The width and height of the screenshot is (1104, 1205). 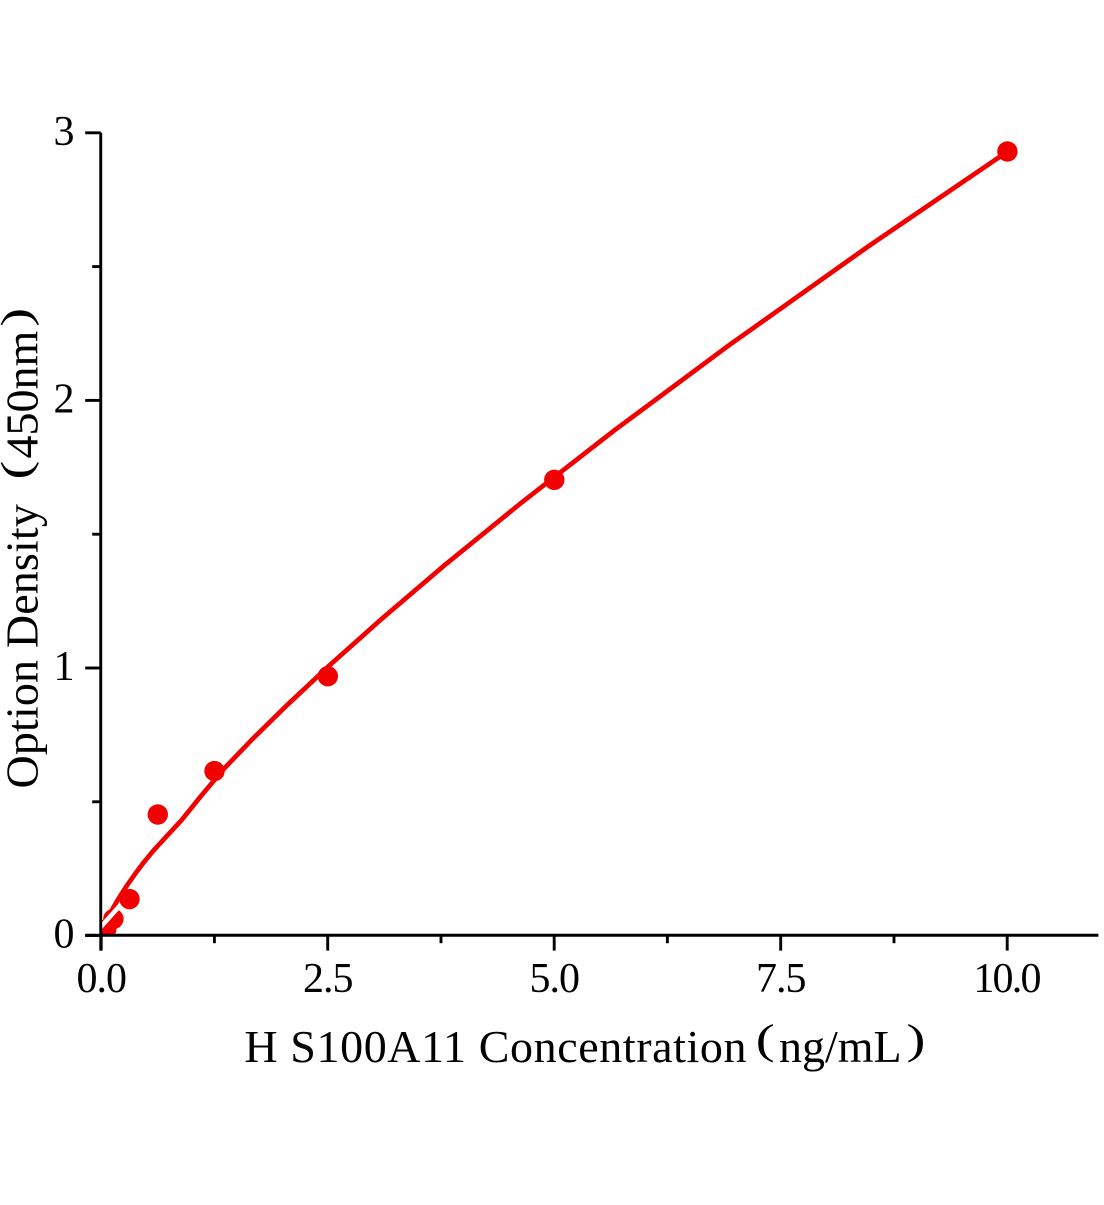 What do you see at coordinates (495, 1046) in the screenshot?
I see `svg-text: H S100A11 Concentration` at bounding box center [495, 1046].